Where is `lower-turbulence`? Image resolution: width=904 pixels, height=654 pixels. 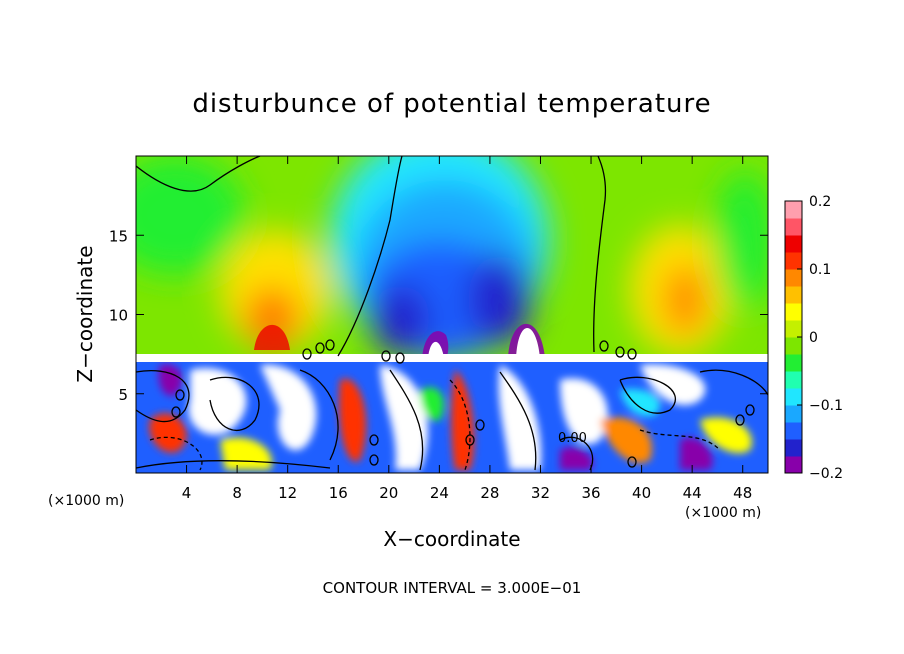 lower-turbulence is located at coordinates (452, 415).